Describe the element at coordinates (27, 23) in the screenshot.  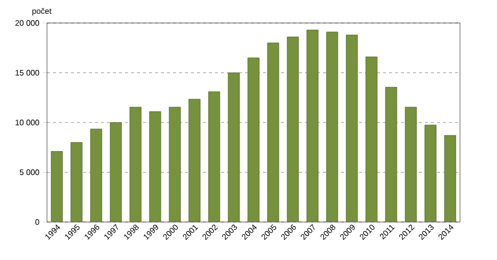
I see `y-tick-label: 20 000` at that location.